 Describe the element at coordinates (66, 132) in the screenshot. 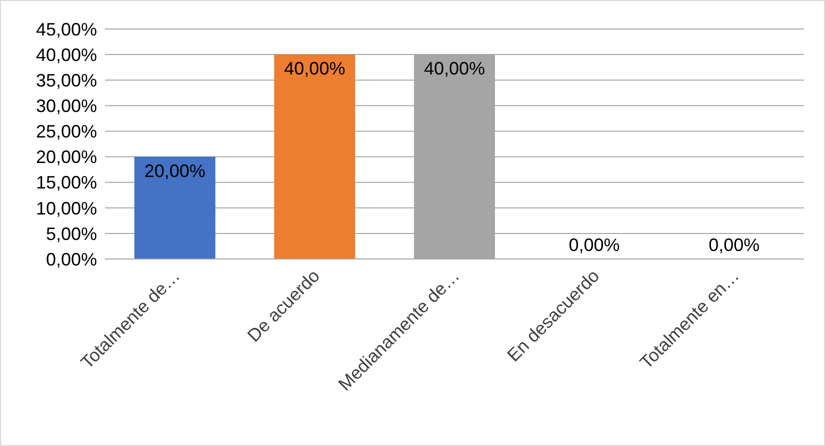

I see `y-tick-label: 25,00%` at that location.